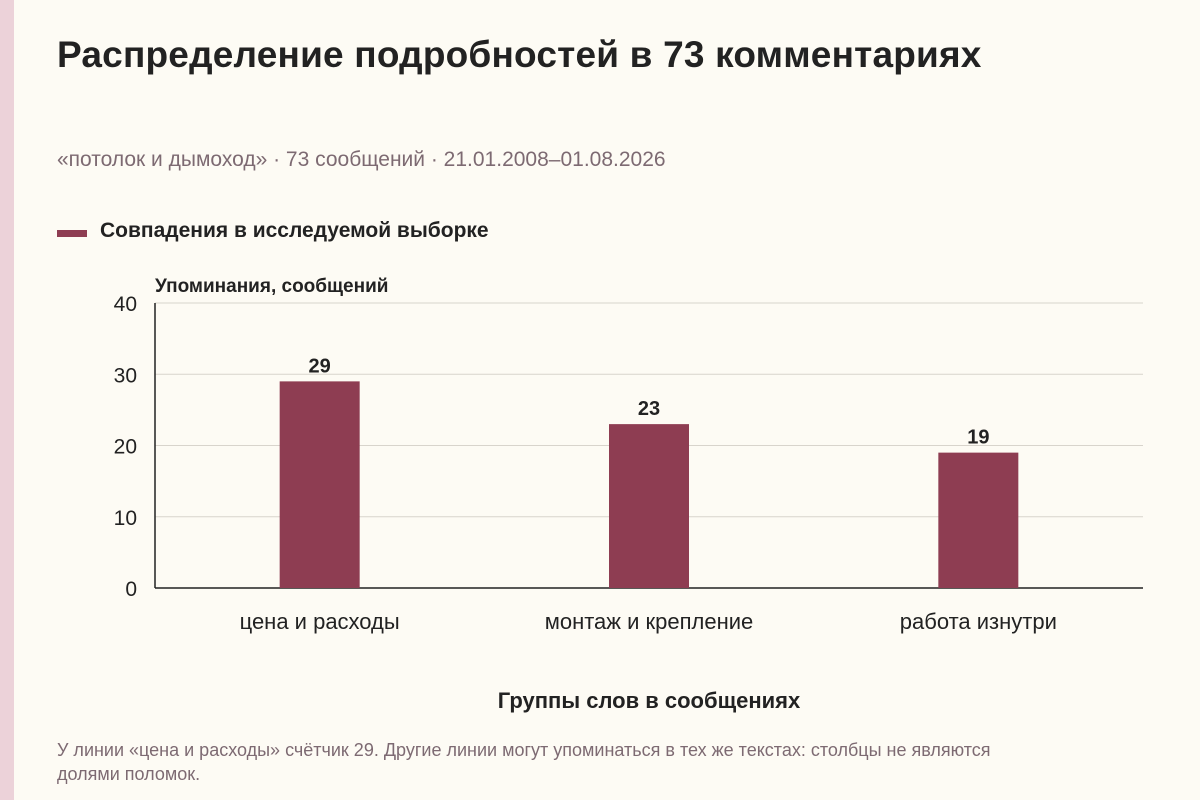  What do you see at coordinates (978, 621) in the screenshot?
I see `x-tick-label: работа изнутри` at bounding box center [978, 621].